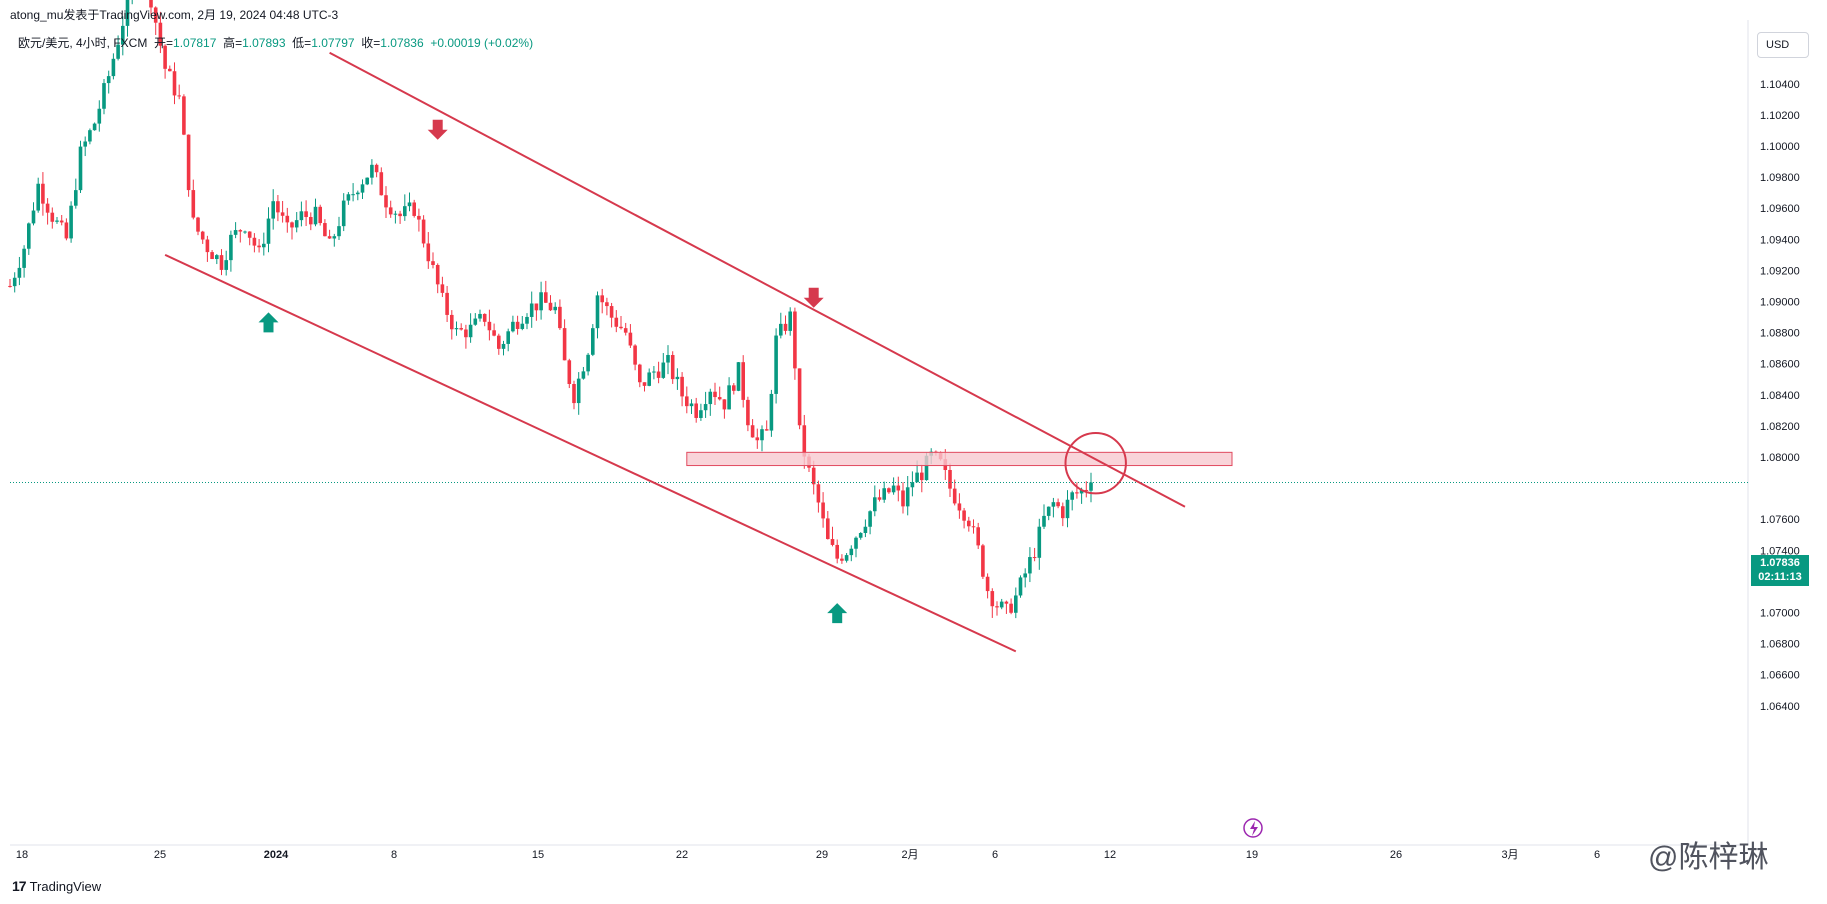  What do you see at coordinates (371, 43) in the screenshot?
I see `close-label: 收=` at bounding box center [371, 43].